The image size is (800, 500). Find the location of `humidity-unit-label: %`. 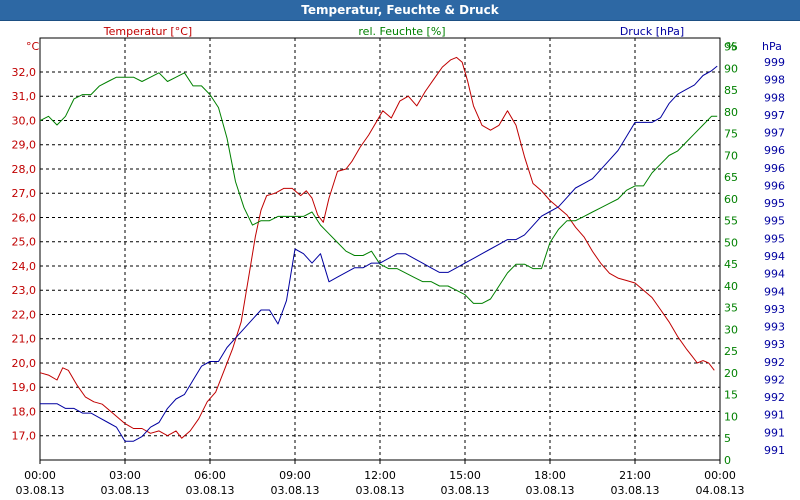

humidity-unit-label: % is located at coordinates (731, 46).